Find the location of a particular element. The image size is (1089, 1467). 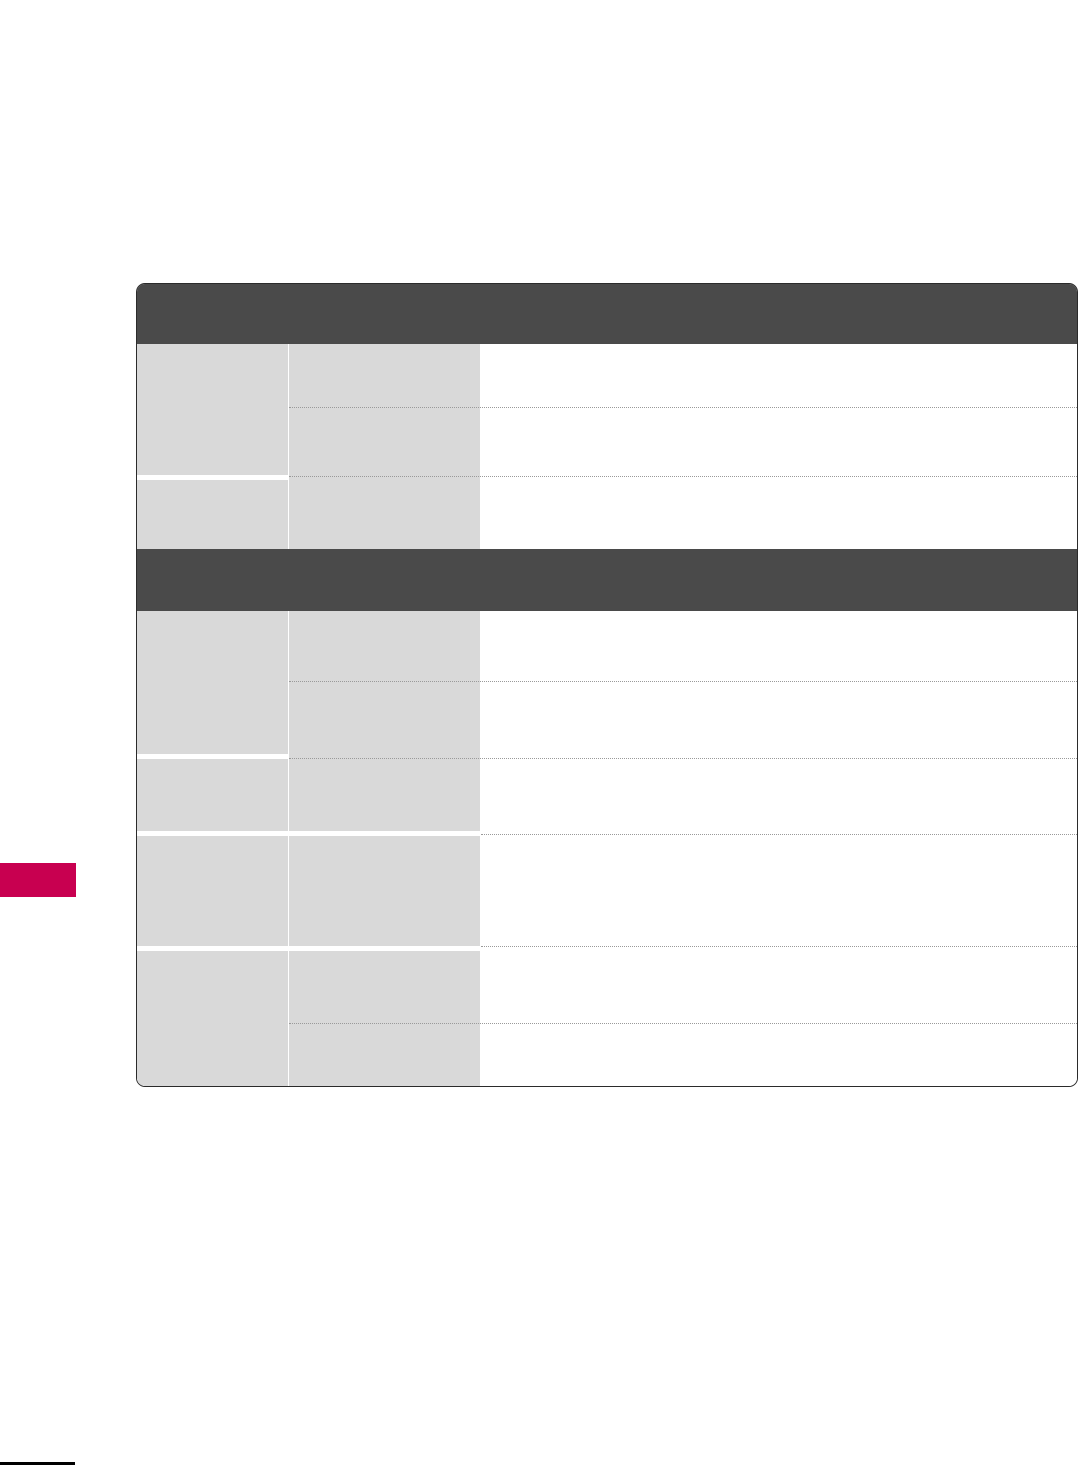

column-gap-strip is located at coordinates (288, 848).